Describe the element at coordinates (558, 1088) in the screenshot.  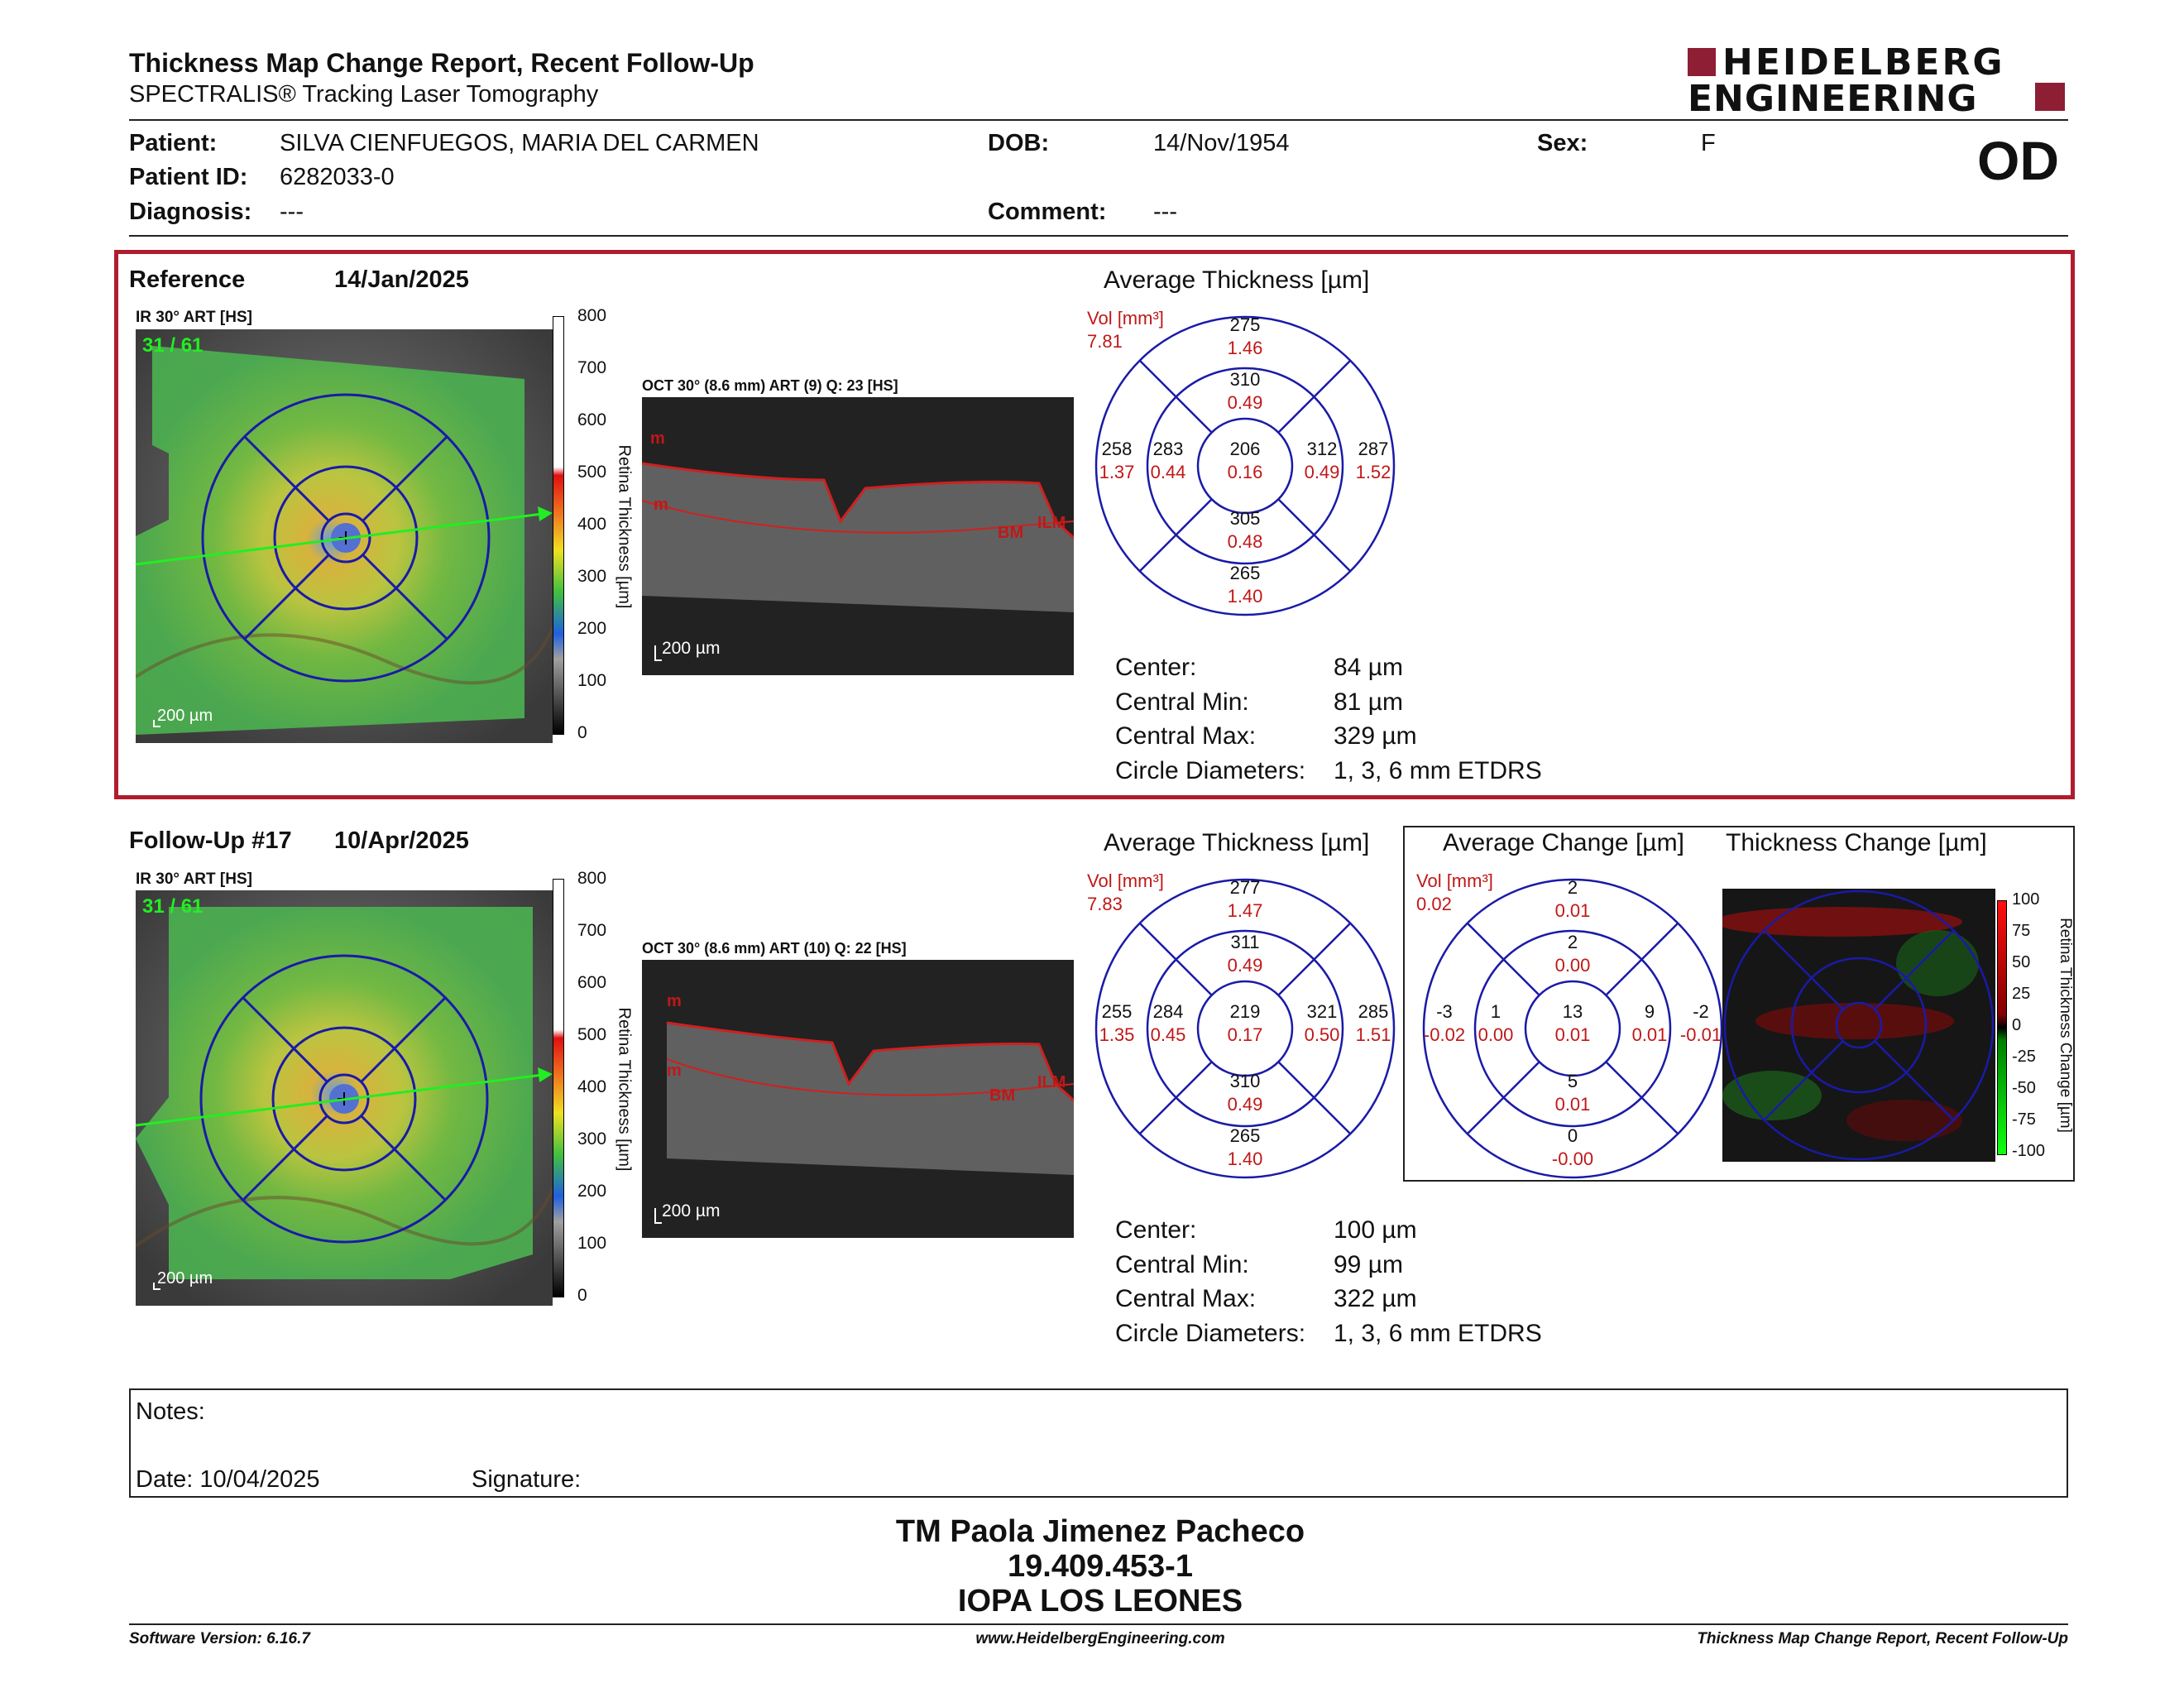
I see `followup-color-scale` at that location.